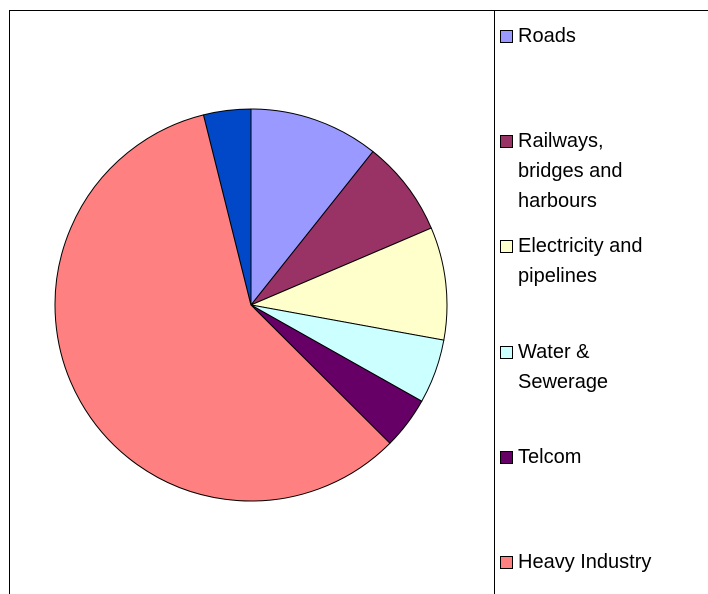 The height and width of the screenshot is (594, 708). What do you see at coordinates (547, 36) in the screenshot?
I see `legend-label: Roads` at bounding box center [547, 36].